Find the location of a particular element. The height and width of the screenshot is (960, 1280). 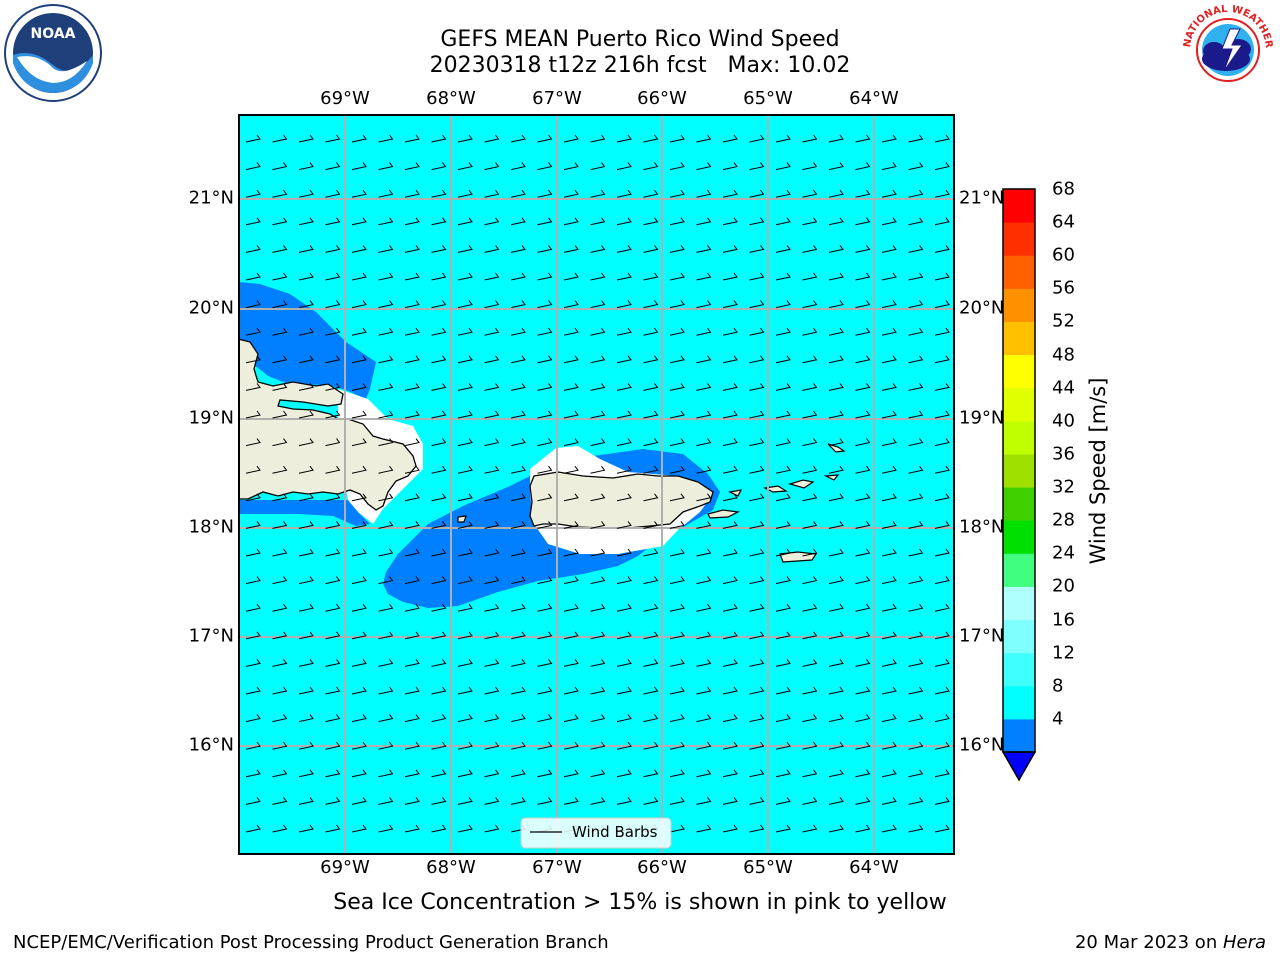

land-anegada is located at coordinates (836, 448).